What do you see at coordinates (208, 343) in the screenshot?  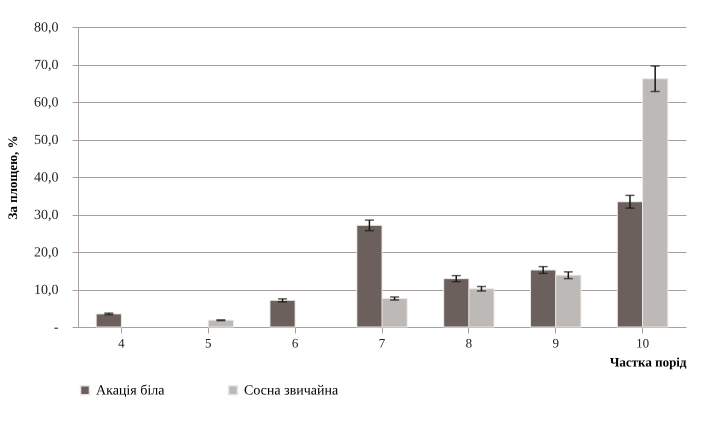 I see `x-tick-label: 5` at bounding box center [208, 343].